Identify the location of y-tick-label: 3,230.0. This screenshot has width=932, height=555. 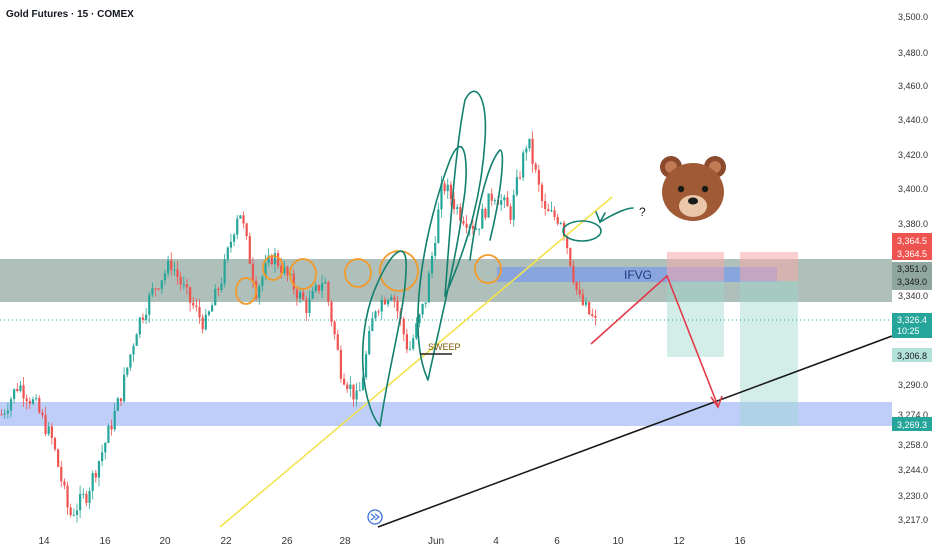
(913, 496).